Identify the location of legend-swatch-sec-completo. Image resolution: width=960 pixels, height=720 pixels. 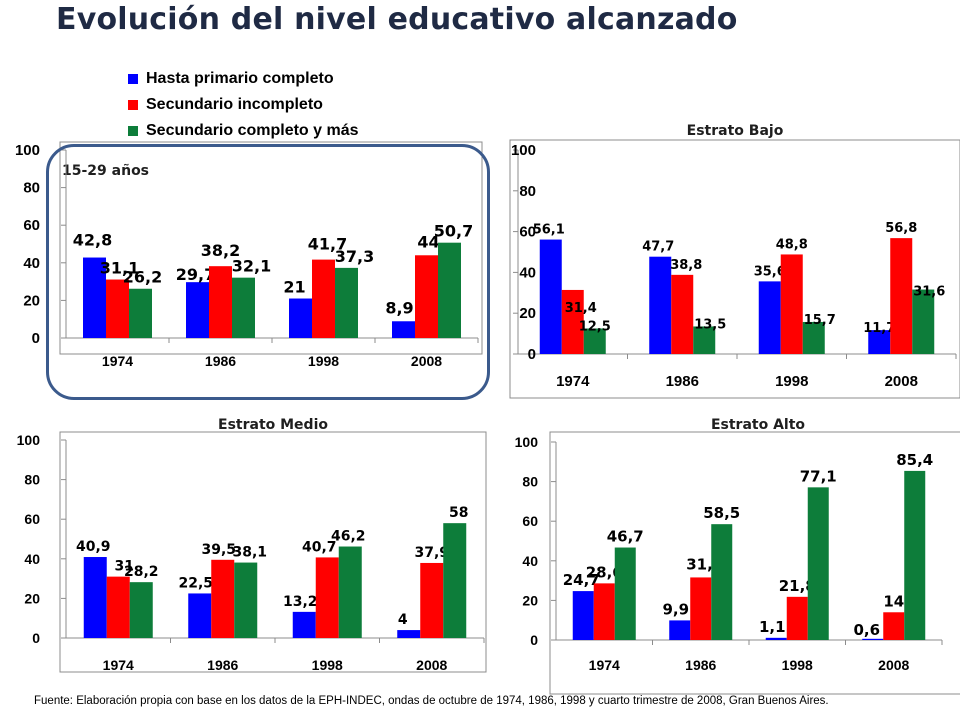
(133, 131).